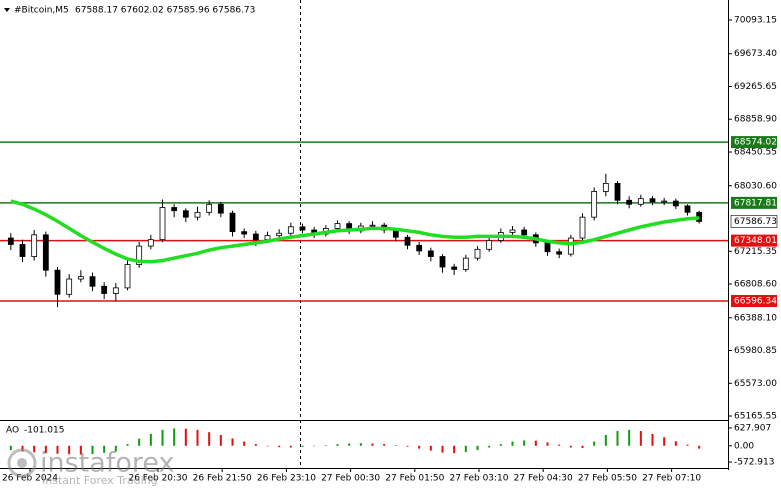 The height and width of the screenshot is (489, 781). I want to click on x-tick-label: 27 Feb 05:50, so click(607, 479).